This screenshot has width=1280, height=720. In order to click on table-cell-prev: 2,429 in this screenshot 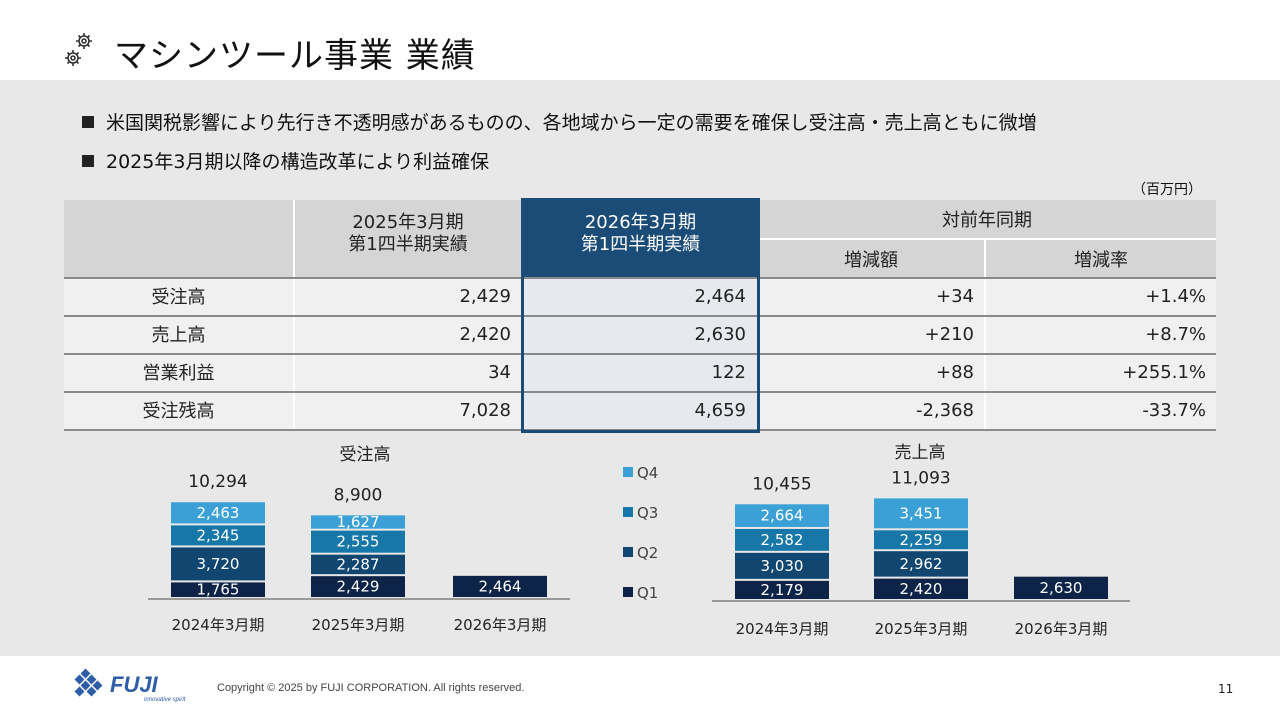, I will do `click(485, 296)`.